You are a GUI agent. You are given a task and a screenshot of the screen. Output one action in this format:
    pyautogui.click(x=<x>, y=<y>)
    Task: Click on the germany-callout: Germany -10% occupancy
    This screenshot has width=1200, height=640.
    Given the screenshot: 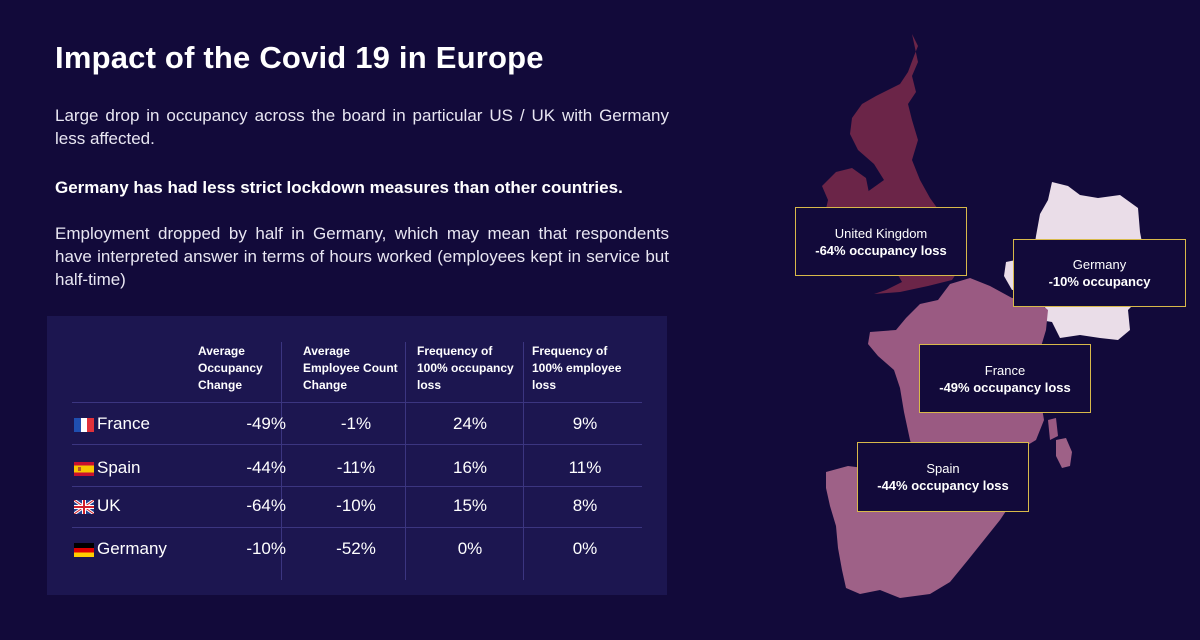 What is the action you would take?
    pyautogui.click(x=1099, y=273)
    